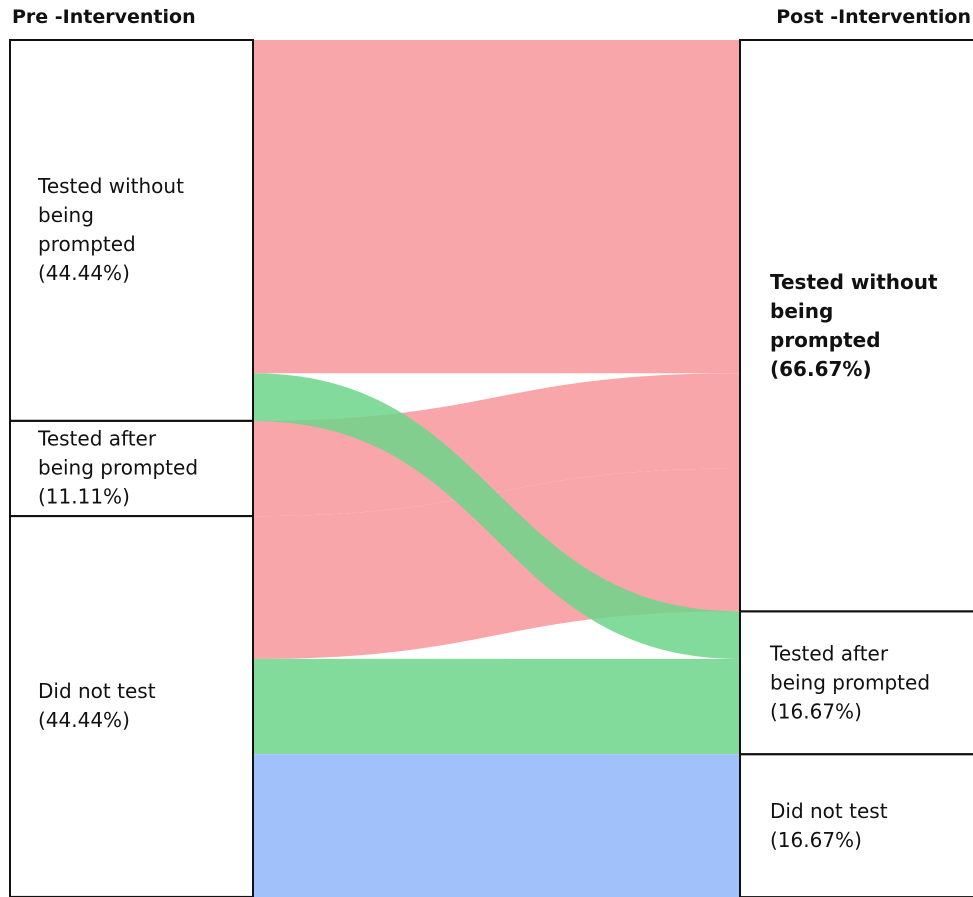 The width and height of the screenshot is (973, 897). I want to click on node-value-label: (66.67%), so click(821, 368).